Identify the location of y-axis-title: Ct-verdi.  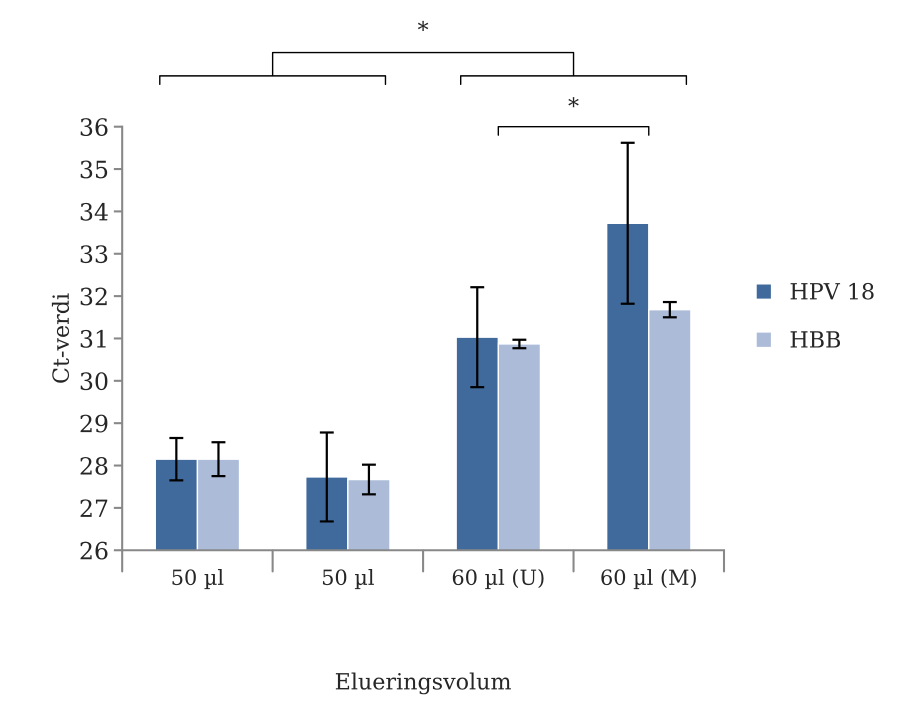
(61, 338).